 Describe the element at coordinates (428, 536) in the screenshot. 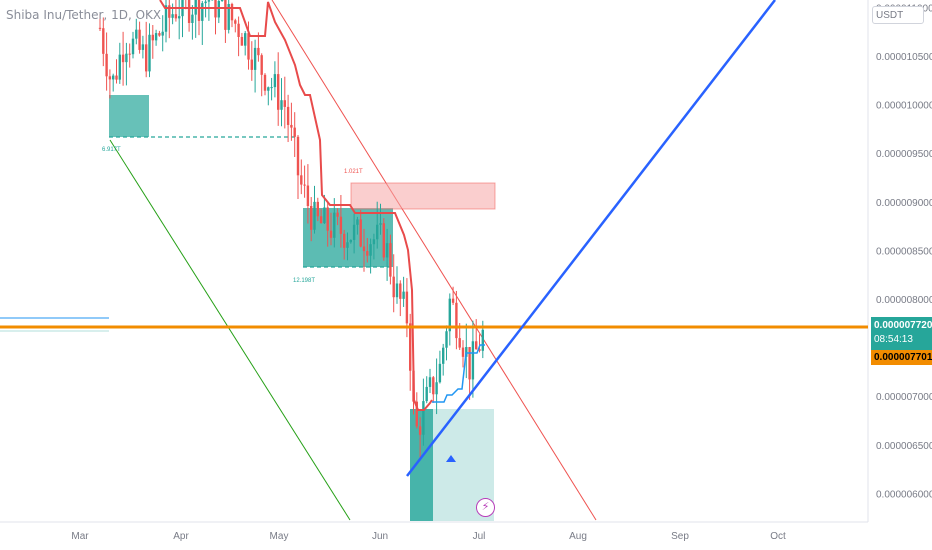

I see `time-axis: Mar Apr May Jun Jul Aug Sep Oct` at that location.